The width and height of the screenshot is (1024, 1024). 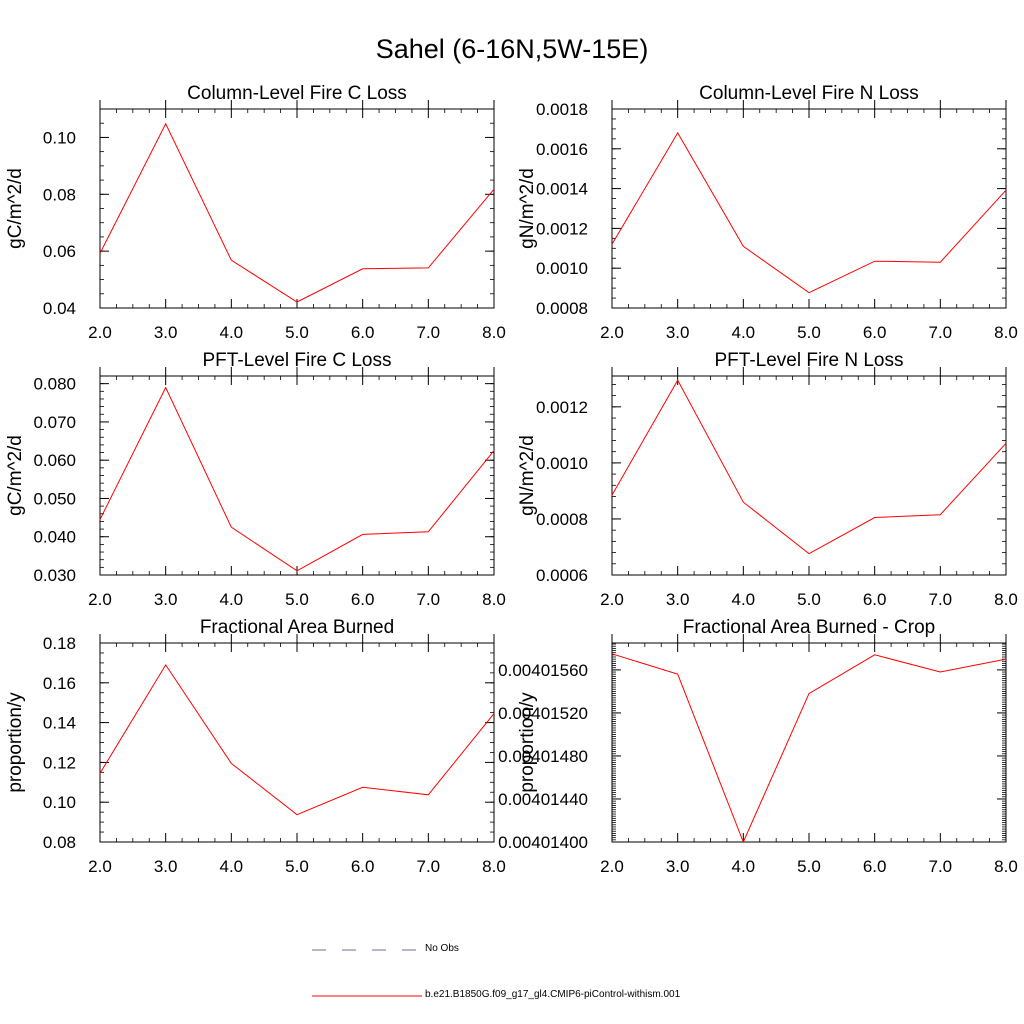 I want to click on legend-obs-swatch, so click(x=366, y=950).